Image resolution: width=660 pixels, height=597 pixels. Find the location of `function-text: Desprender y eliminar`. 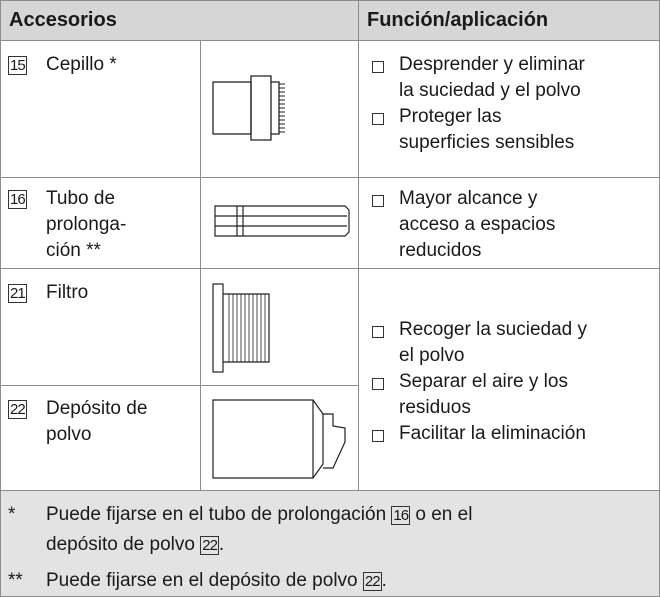

function-text: Desprender y eliminar is located at coordinates (492, 64).